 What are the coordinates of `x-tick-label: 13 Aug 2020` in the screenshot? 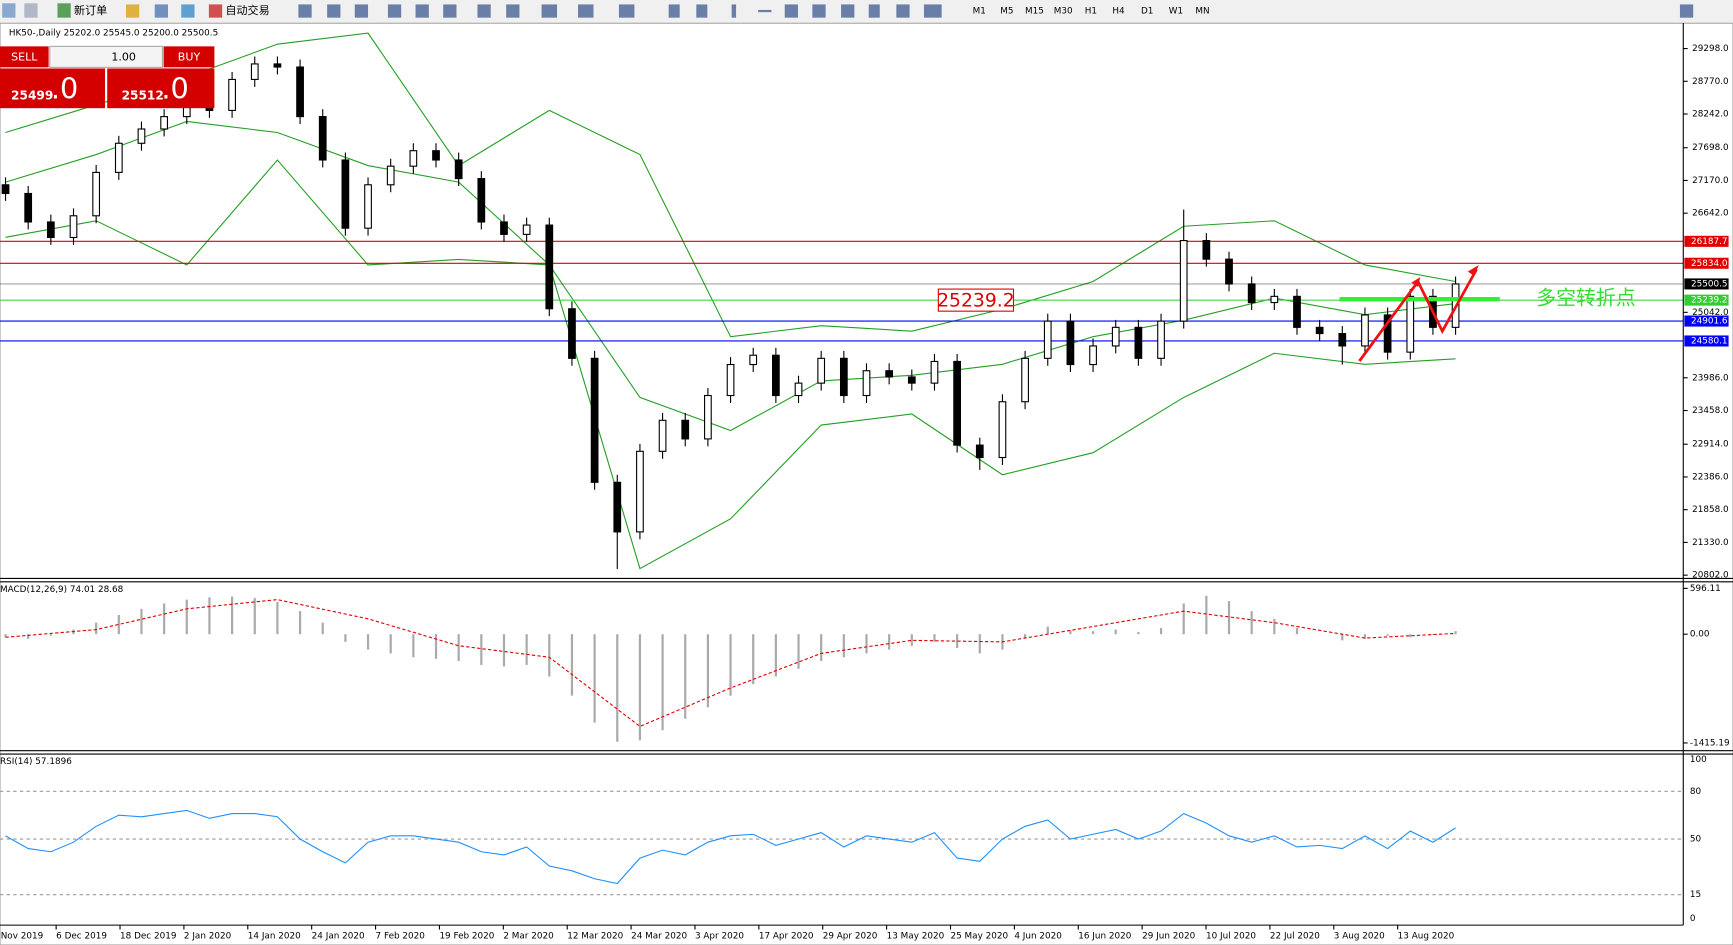 It's located at (1426, 937).